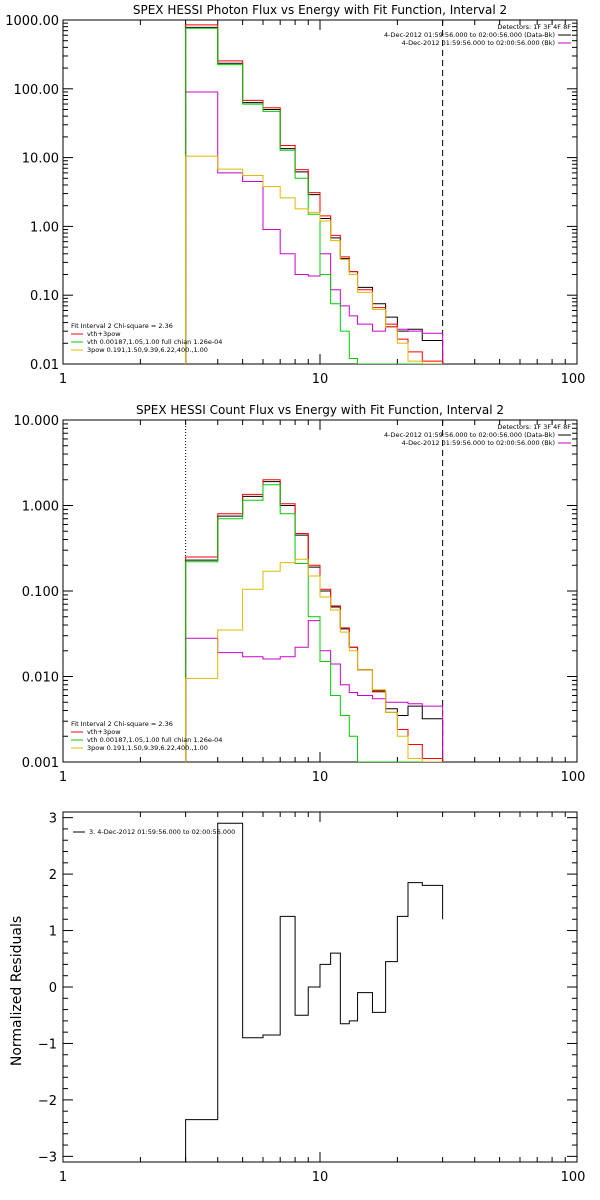  Describe the element at coordinates (47, 1157) in the screenshot. I see `y-tick-label: −3` at that location.